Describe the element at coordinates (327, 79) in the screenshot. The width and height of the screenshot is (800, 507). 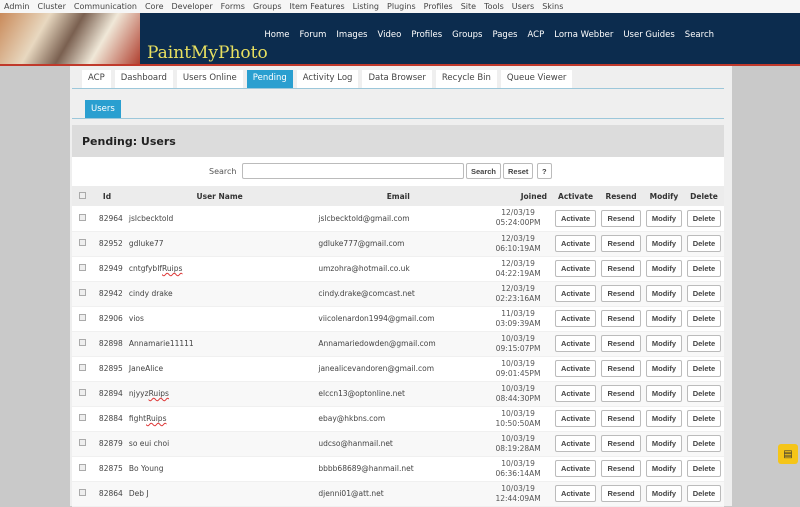
I see `tab-activity-log: Activity Log` at that location.